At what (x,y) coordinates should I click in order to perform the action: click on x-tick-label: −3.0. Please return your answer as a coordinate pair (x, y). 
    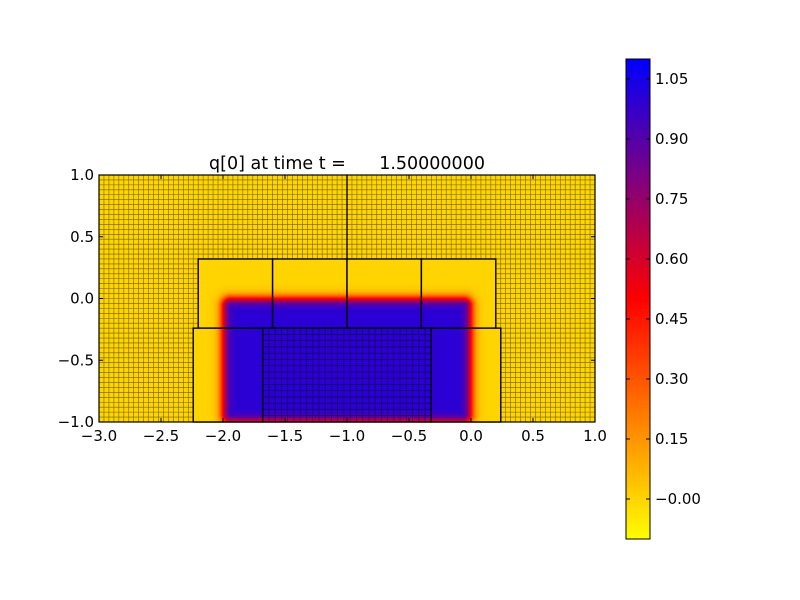
    Looking at the image, I should click on (99, 436).